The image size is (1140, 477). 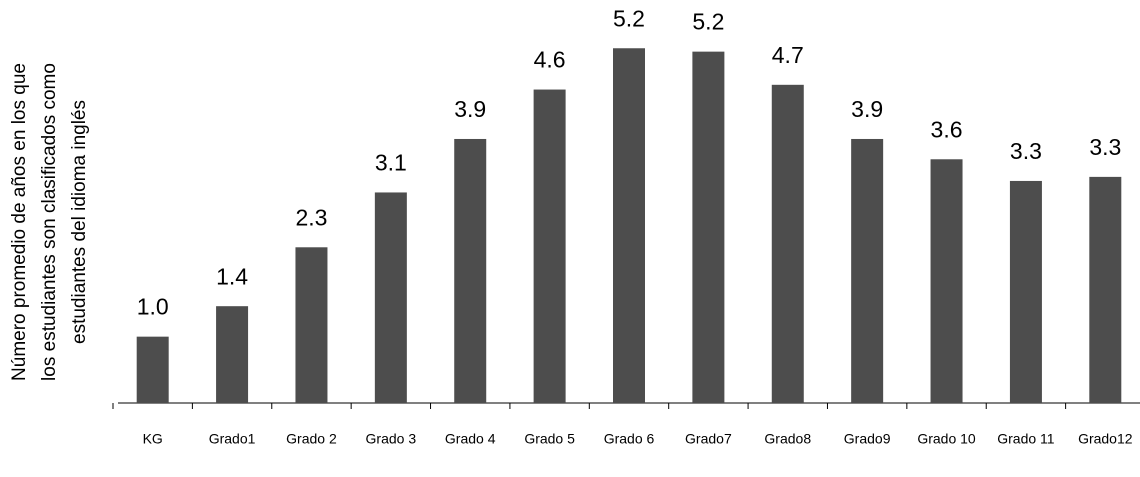 I want to click on y-label-line: los estudiantes son clasificados como, so click(x=49, y=222).